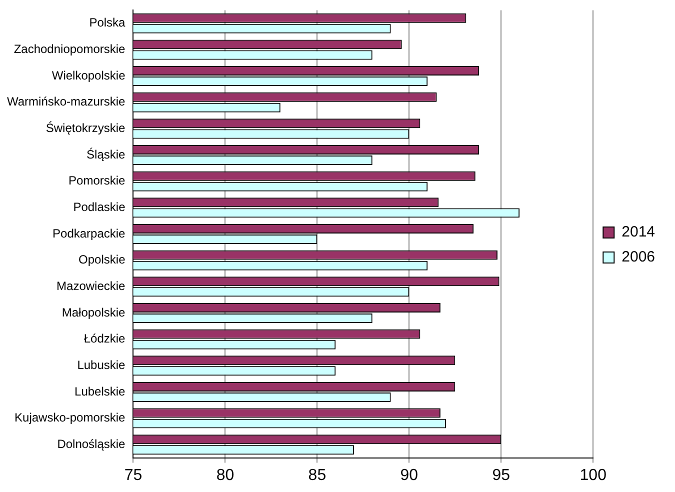  Describe the element at coordinates (106, 154) in the screenshot. I see `y-tick-label: Śląskie` at that location.